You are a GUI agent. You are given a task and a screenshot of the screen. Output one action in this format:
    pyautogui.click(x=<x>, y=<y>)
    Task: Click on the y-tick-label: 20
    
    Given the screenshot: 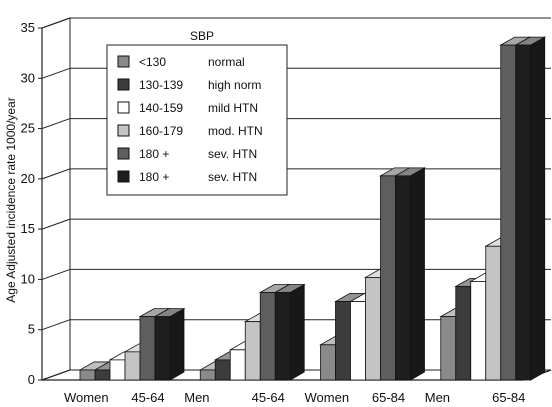 What is the action you would take?
    pyautogui.click(x=28, y=178)
    